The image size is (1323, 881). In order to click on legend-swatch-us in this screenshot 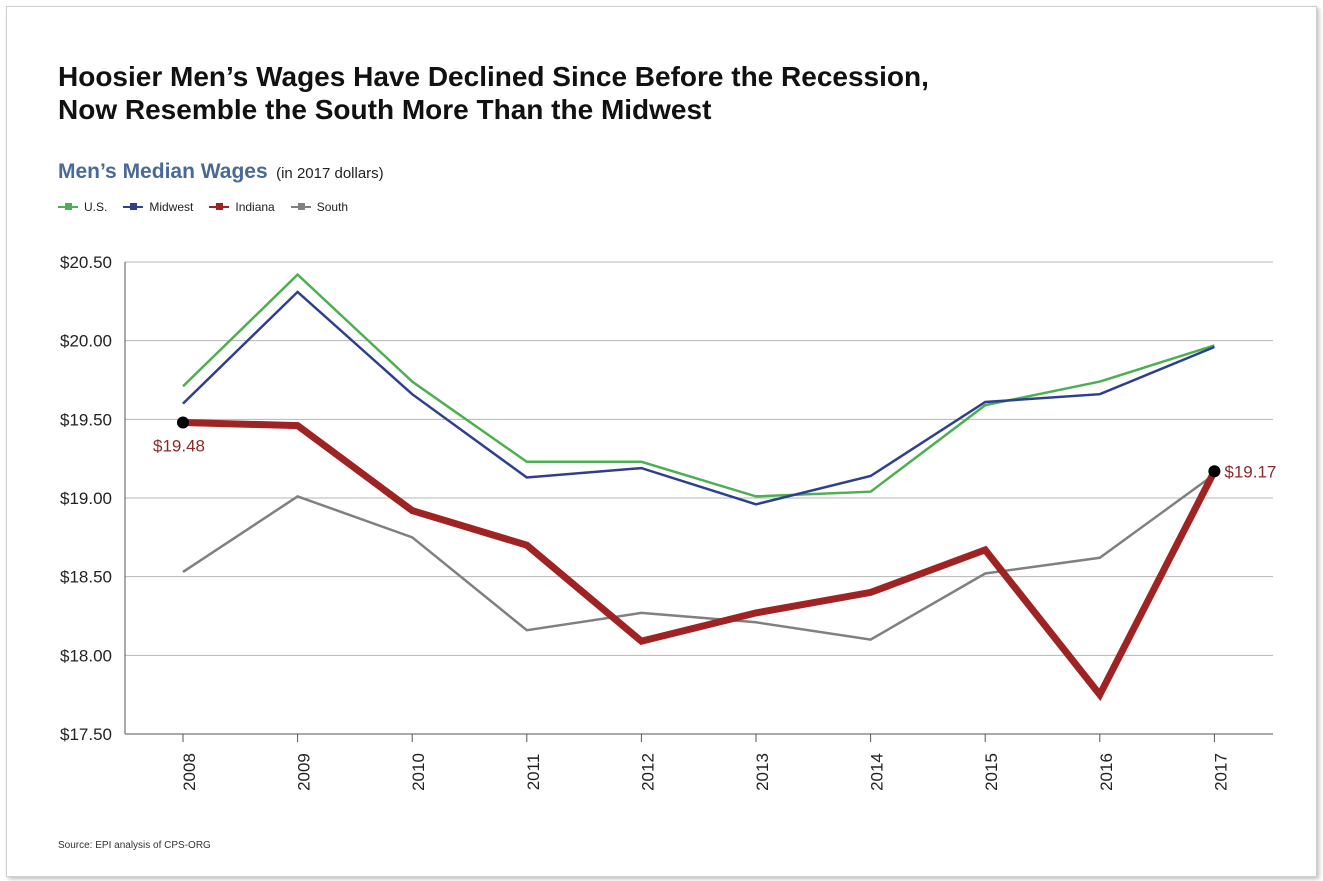, I will do `click(68, 206)`.